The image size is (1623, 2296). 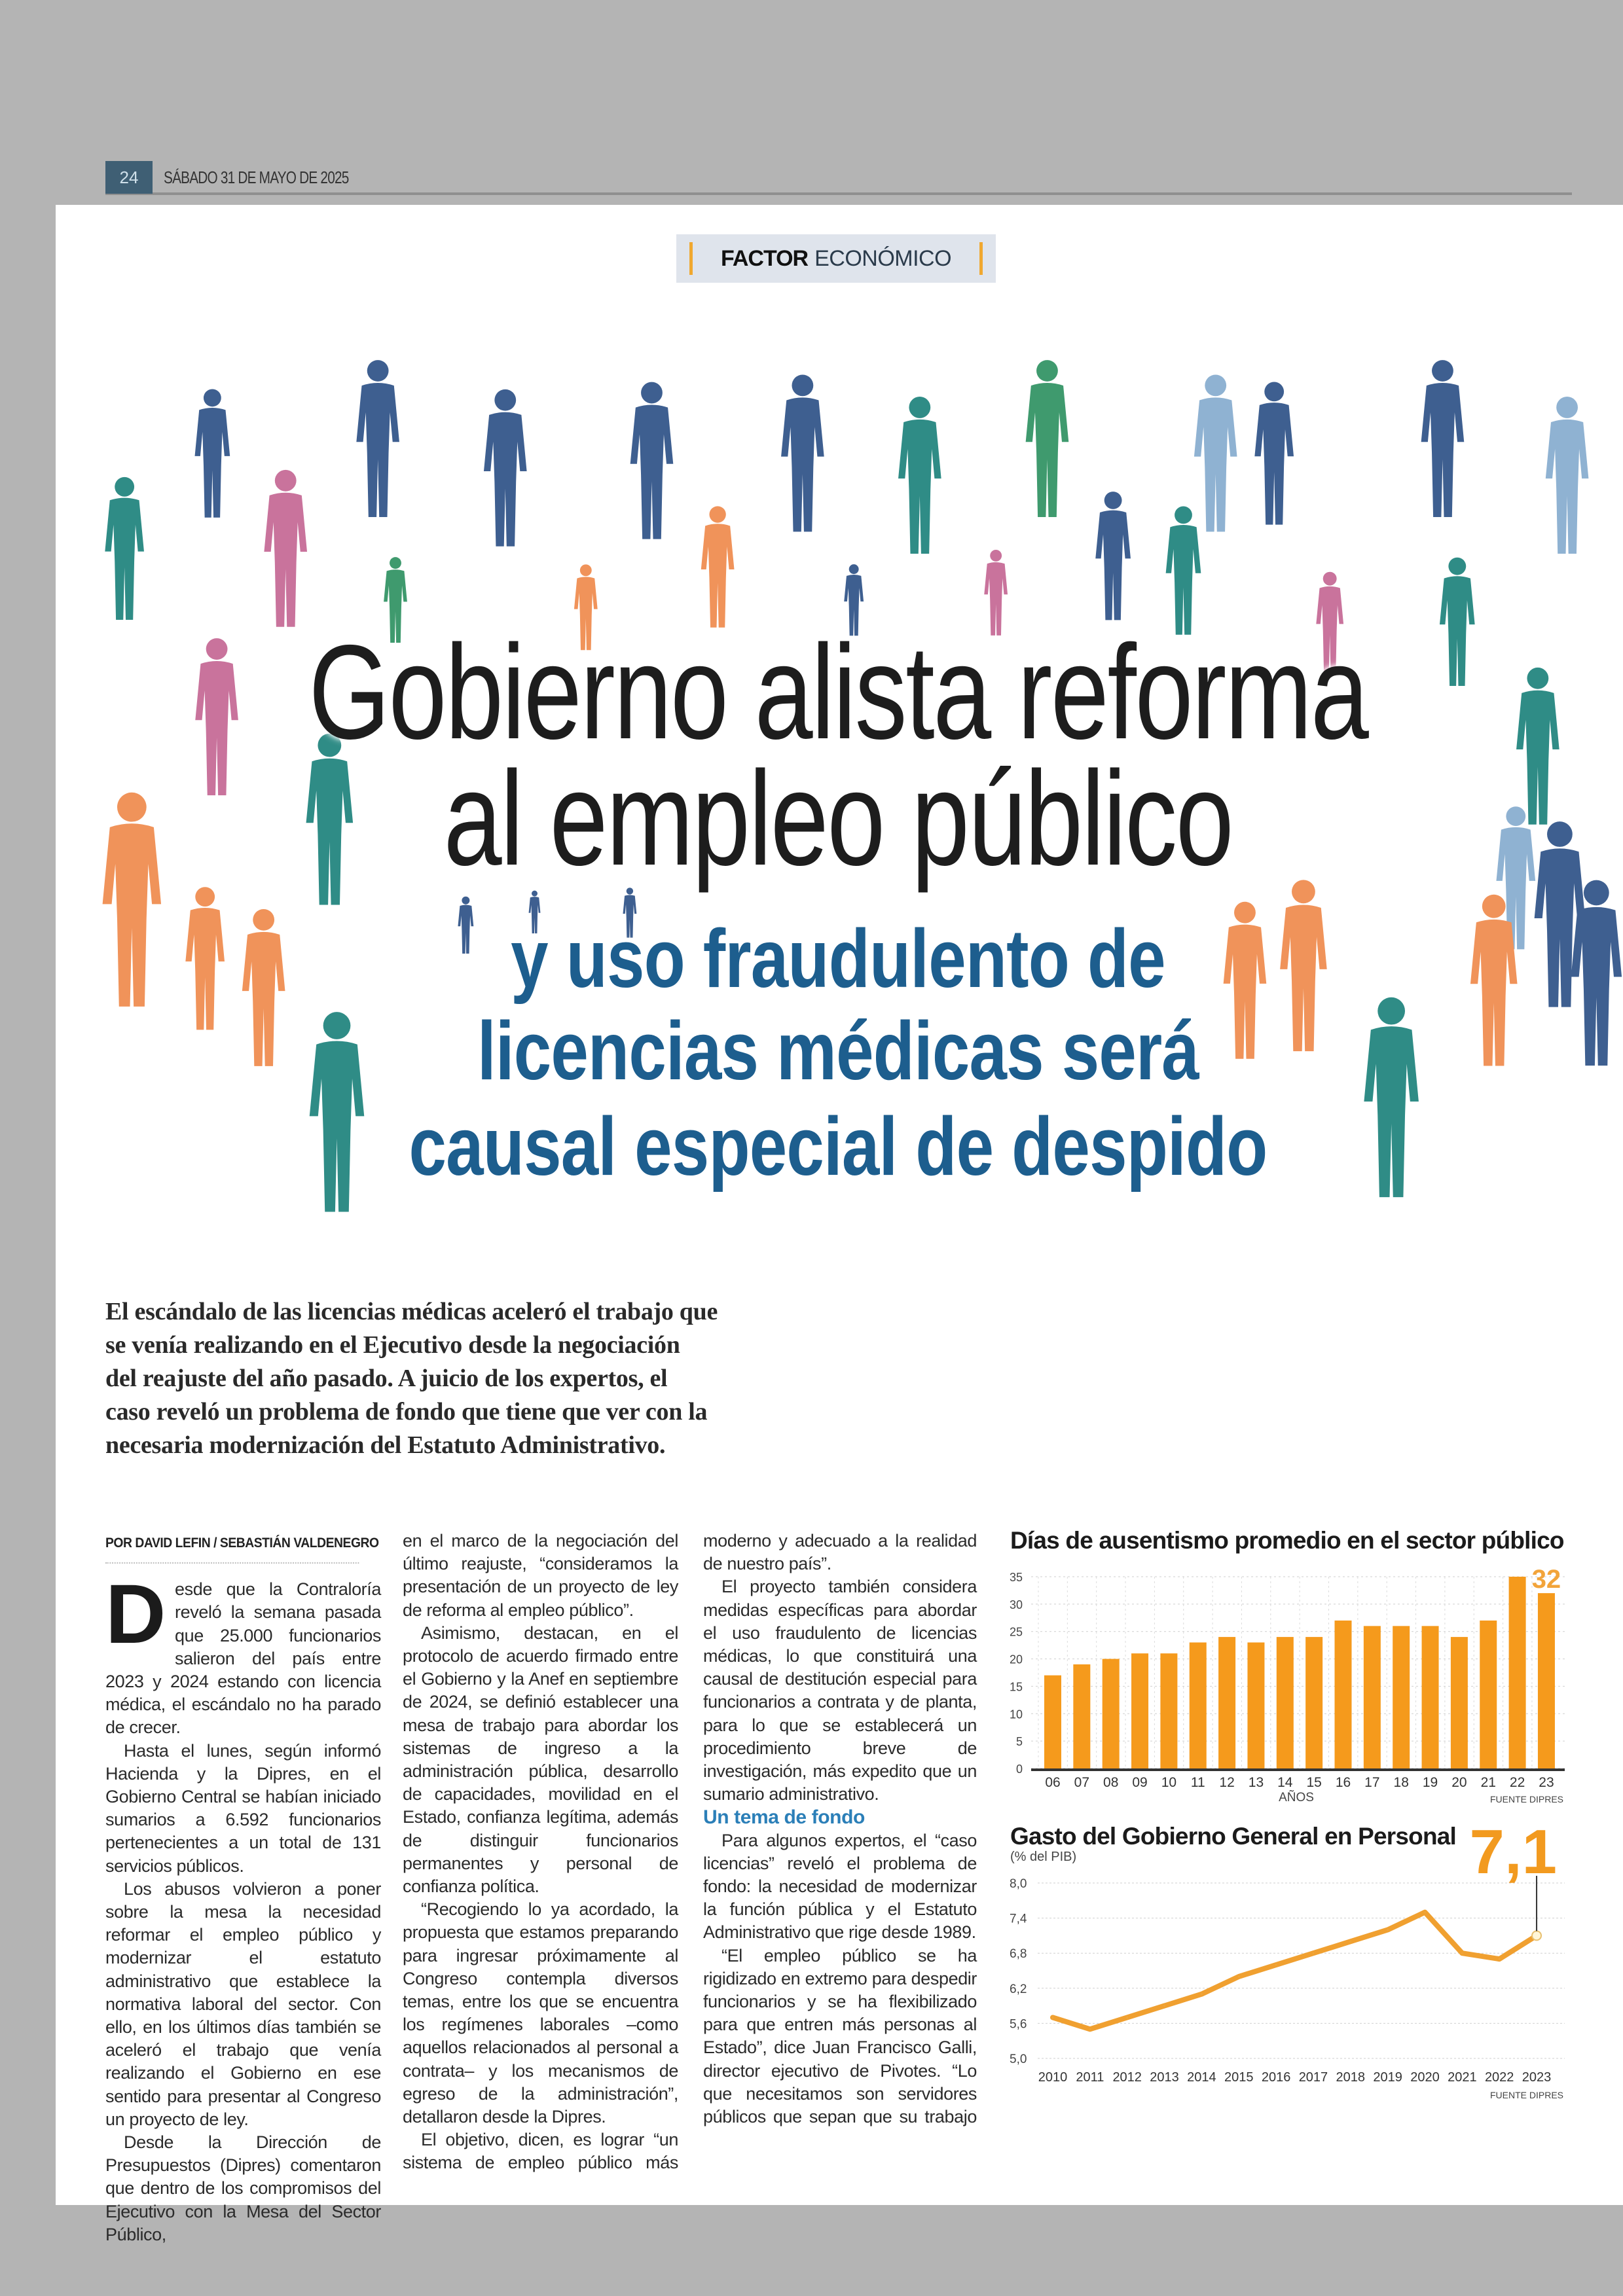 What do you see at coordinates (1513, 1852) in the screenshot?
I see `highlight-value-label: 7,1` at bounding box center [1513, 1852].